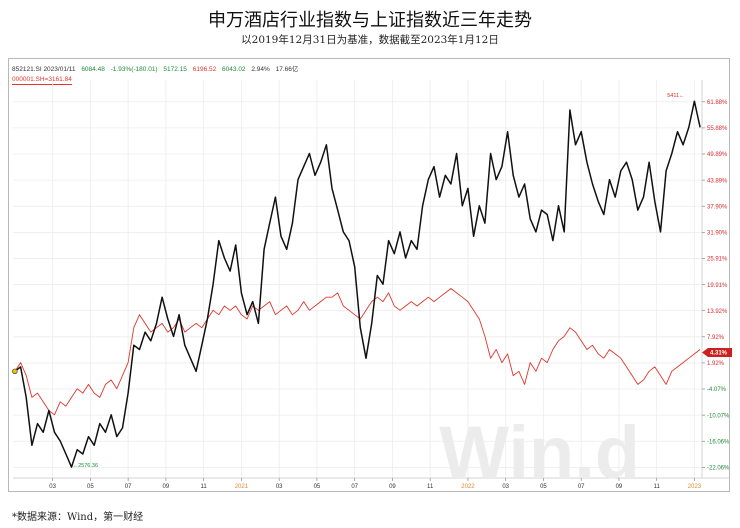 The height and width of the screenshot is (528, 740). Describe the element at coordinates (717, 155) in the screenshot. I see `y-tick-label: 49.89%` at that location.